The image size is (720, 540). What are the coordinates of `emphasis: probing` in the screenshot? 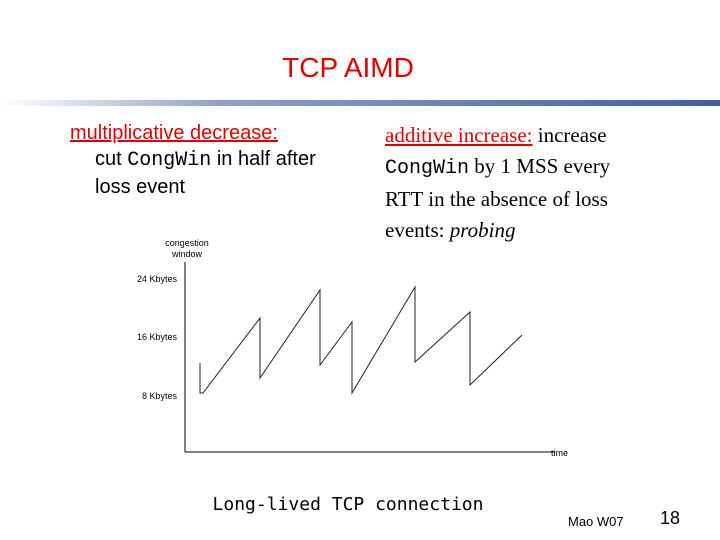 It's located at (482, 230).